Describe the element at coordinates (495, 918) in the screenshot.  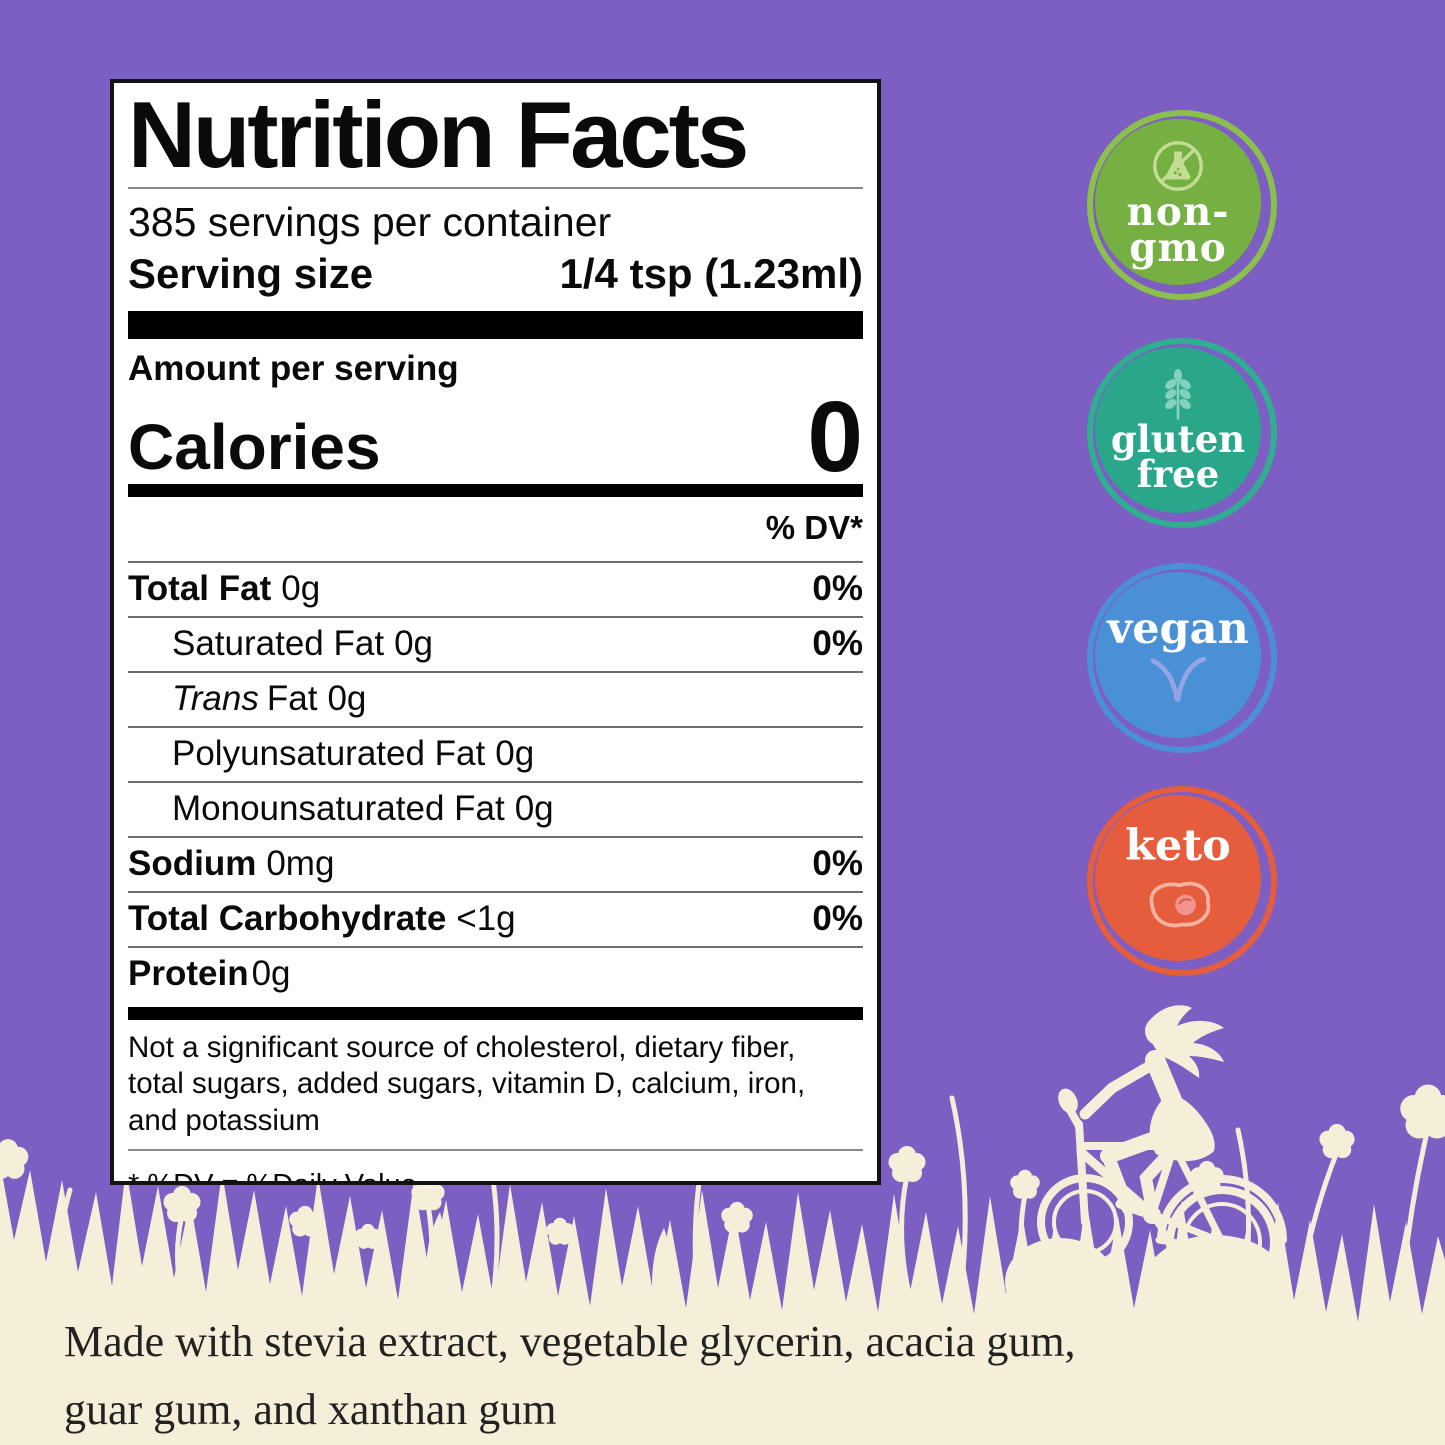
I see `nutrient-row: Total Carbohydrate <1g 0%` at that location.